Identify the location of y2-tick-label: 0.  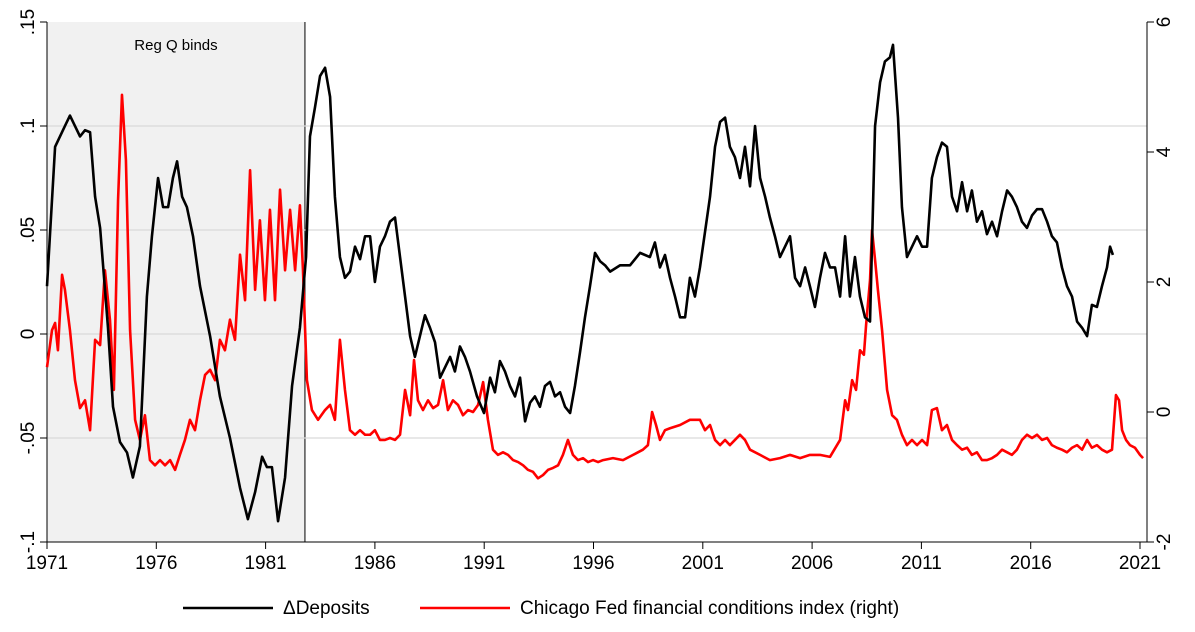
(1164, 412).